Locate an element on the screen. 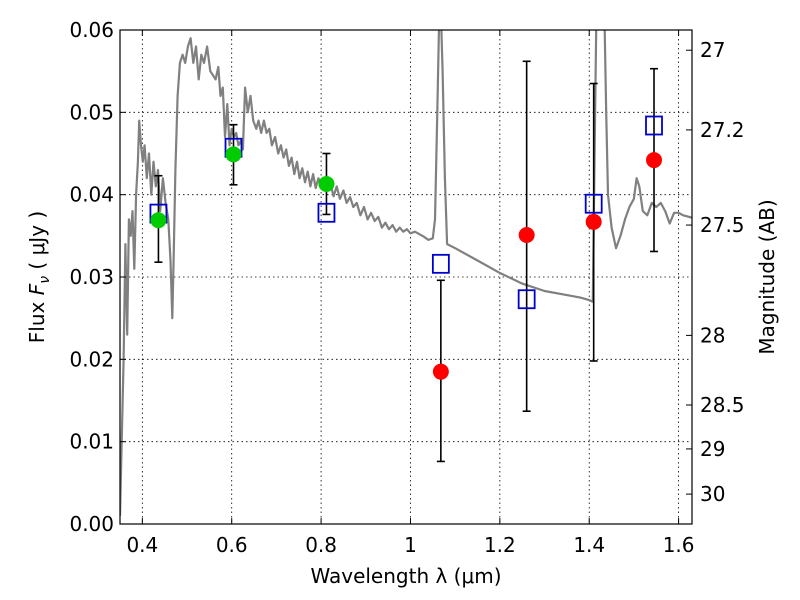  y2-tick-label: 28 is located at coordinates (712, 335).